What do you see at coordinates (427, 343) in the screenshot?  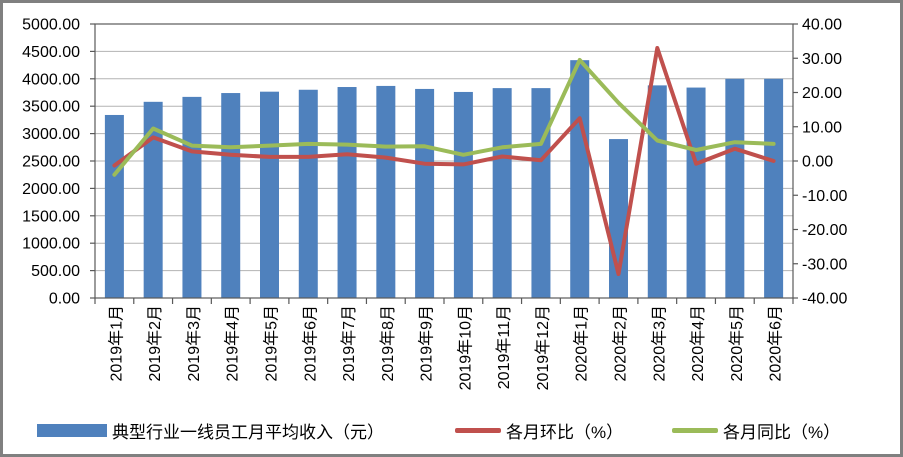 I see `x-axis-label: 2019年9月` at bounding box center [427, 343].